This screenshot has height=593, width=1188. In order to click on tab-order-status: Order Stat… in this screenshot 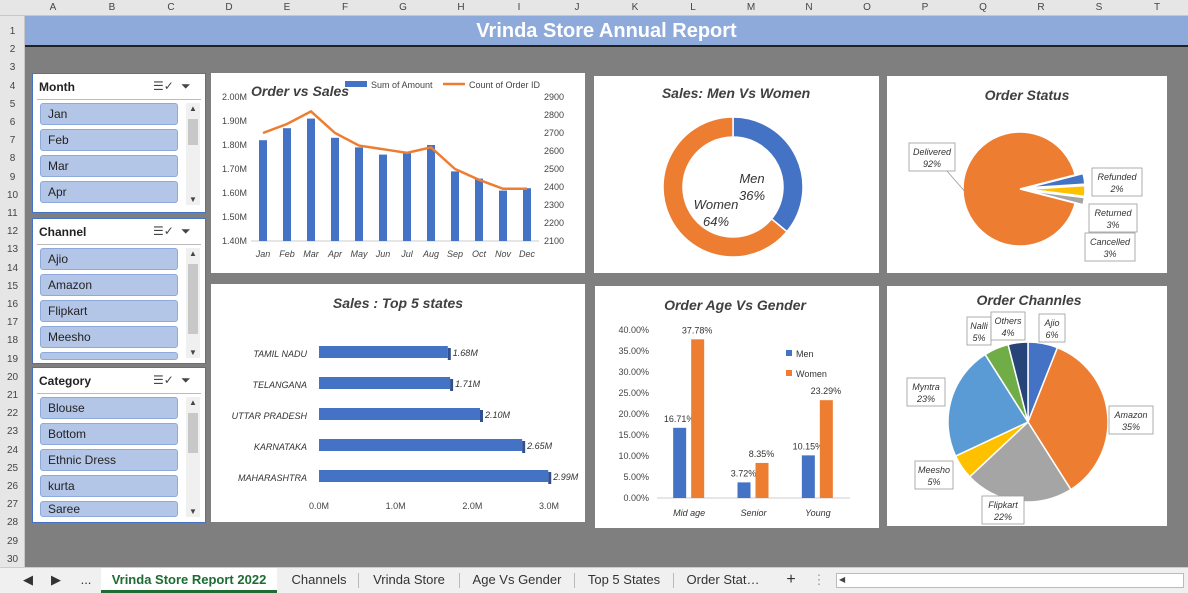, I will do `click(723, 579)`.